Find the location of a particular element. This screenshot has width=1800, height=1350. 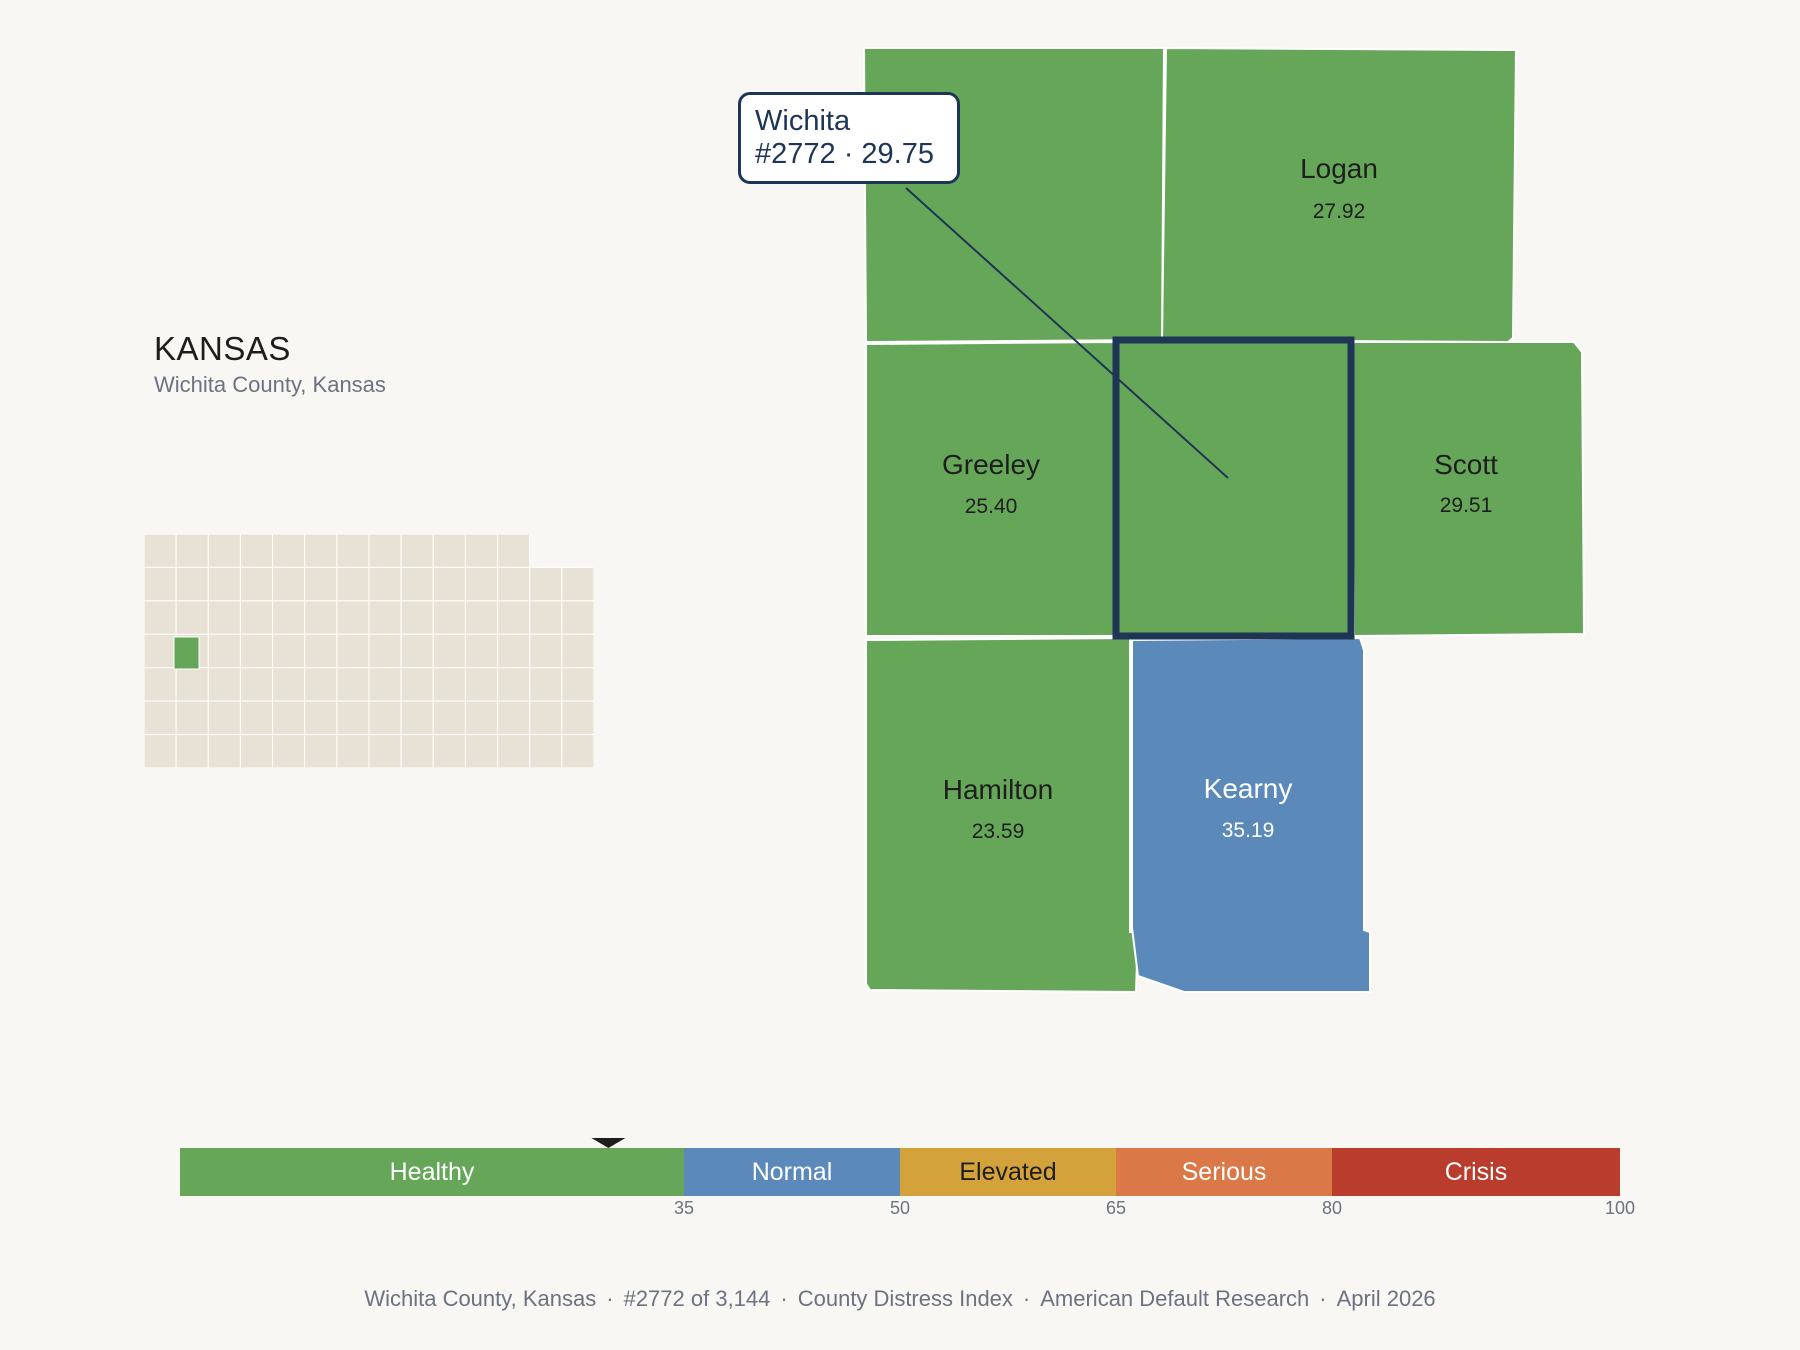

county-value-hamilton: 23.59 is located at coordinates (998, 831).